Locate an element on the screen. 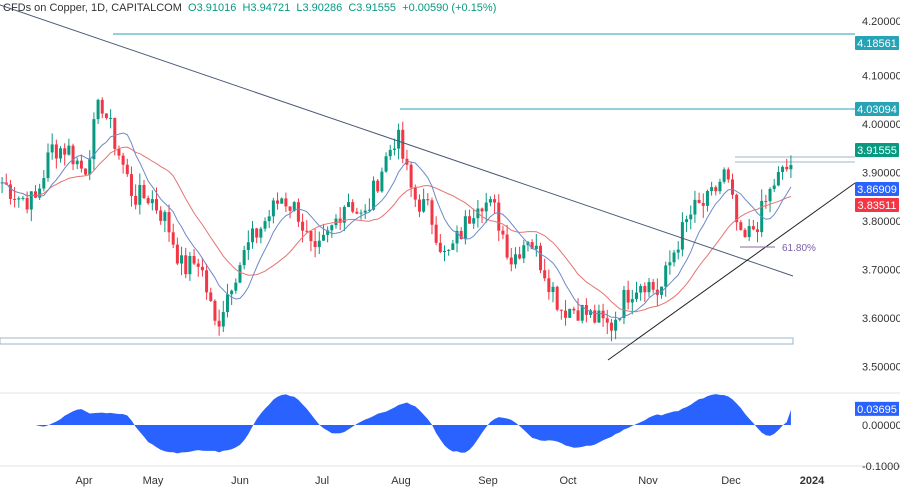 The image size is (900, 488). x-tick-label: Apr is located at coordinates (83, 481).